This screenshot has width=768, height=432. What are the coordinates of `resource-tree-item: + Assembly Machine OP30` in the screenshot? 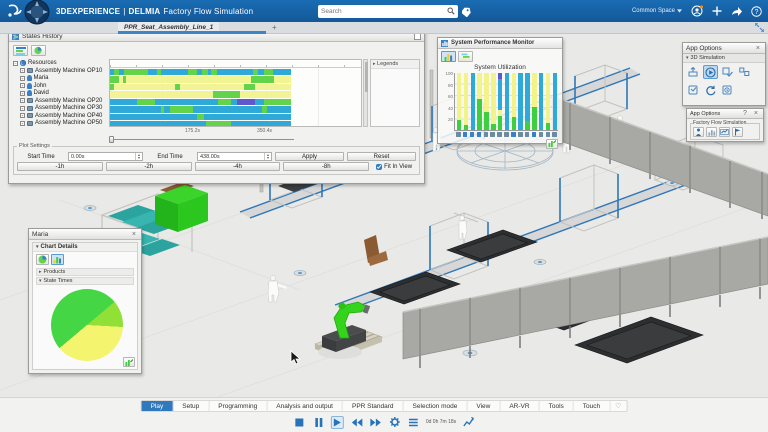 It's located at (61, 108).